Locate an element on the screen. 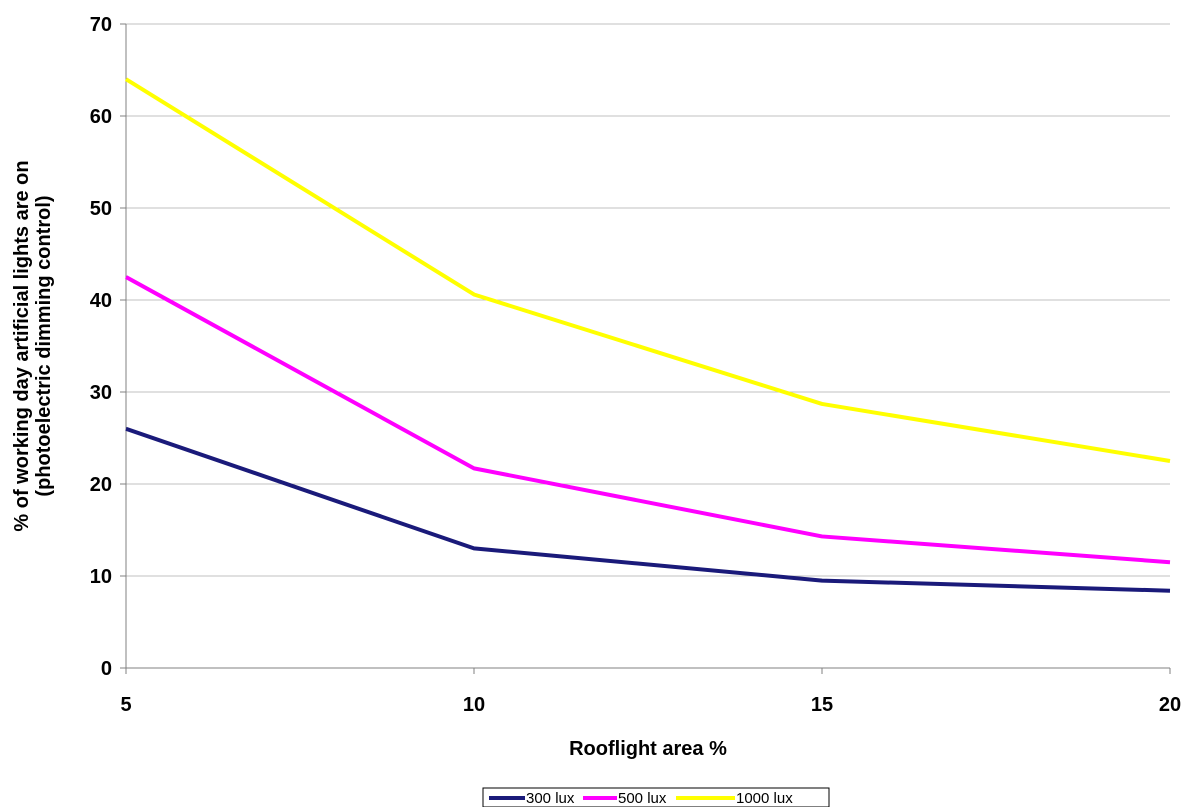  x-tick-label: 5 is located at coordinates (125, 705).